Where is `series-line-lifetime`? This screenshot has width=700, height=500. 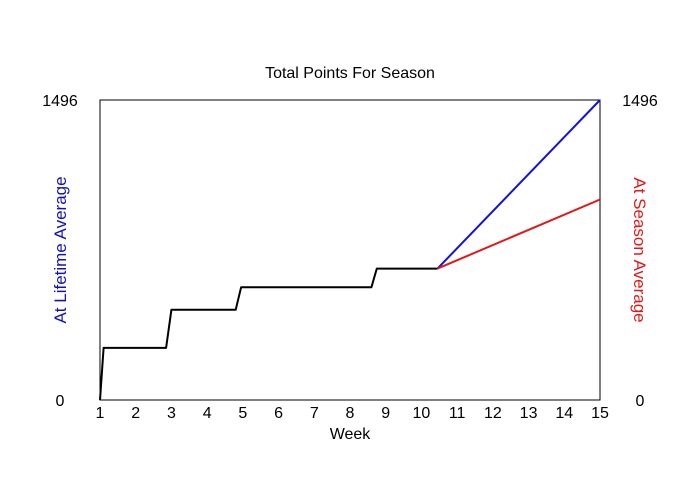
series-line-lifetime is located at coordinates (518, 184).